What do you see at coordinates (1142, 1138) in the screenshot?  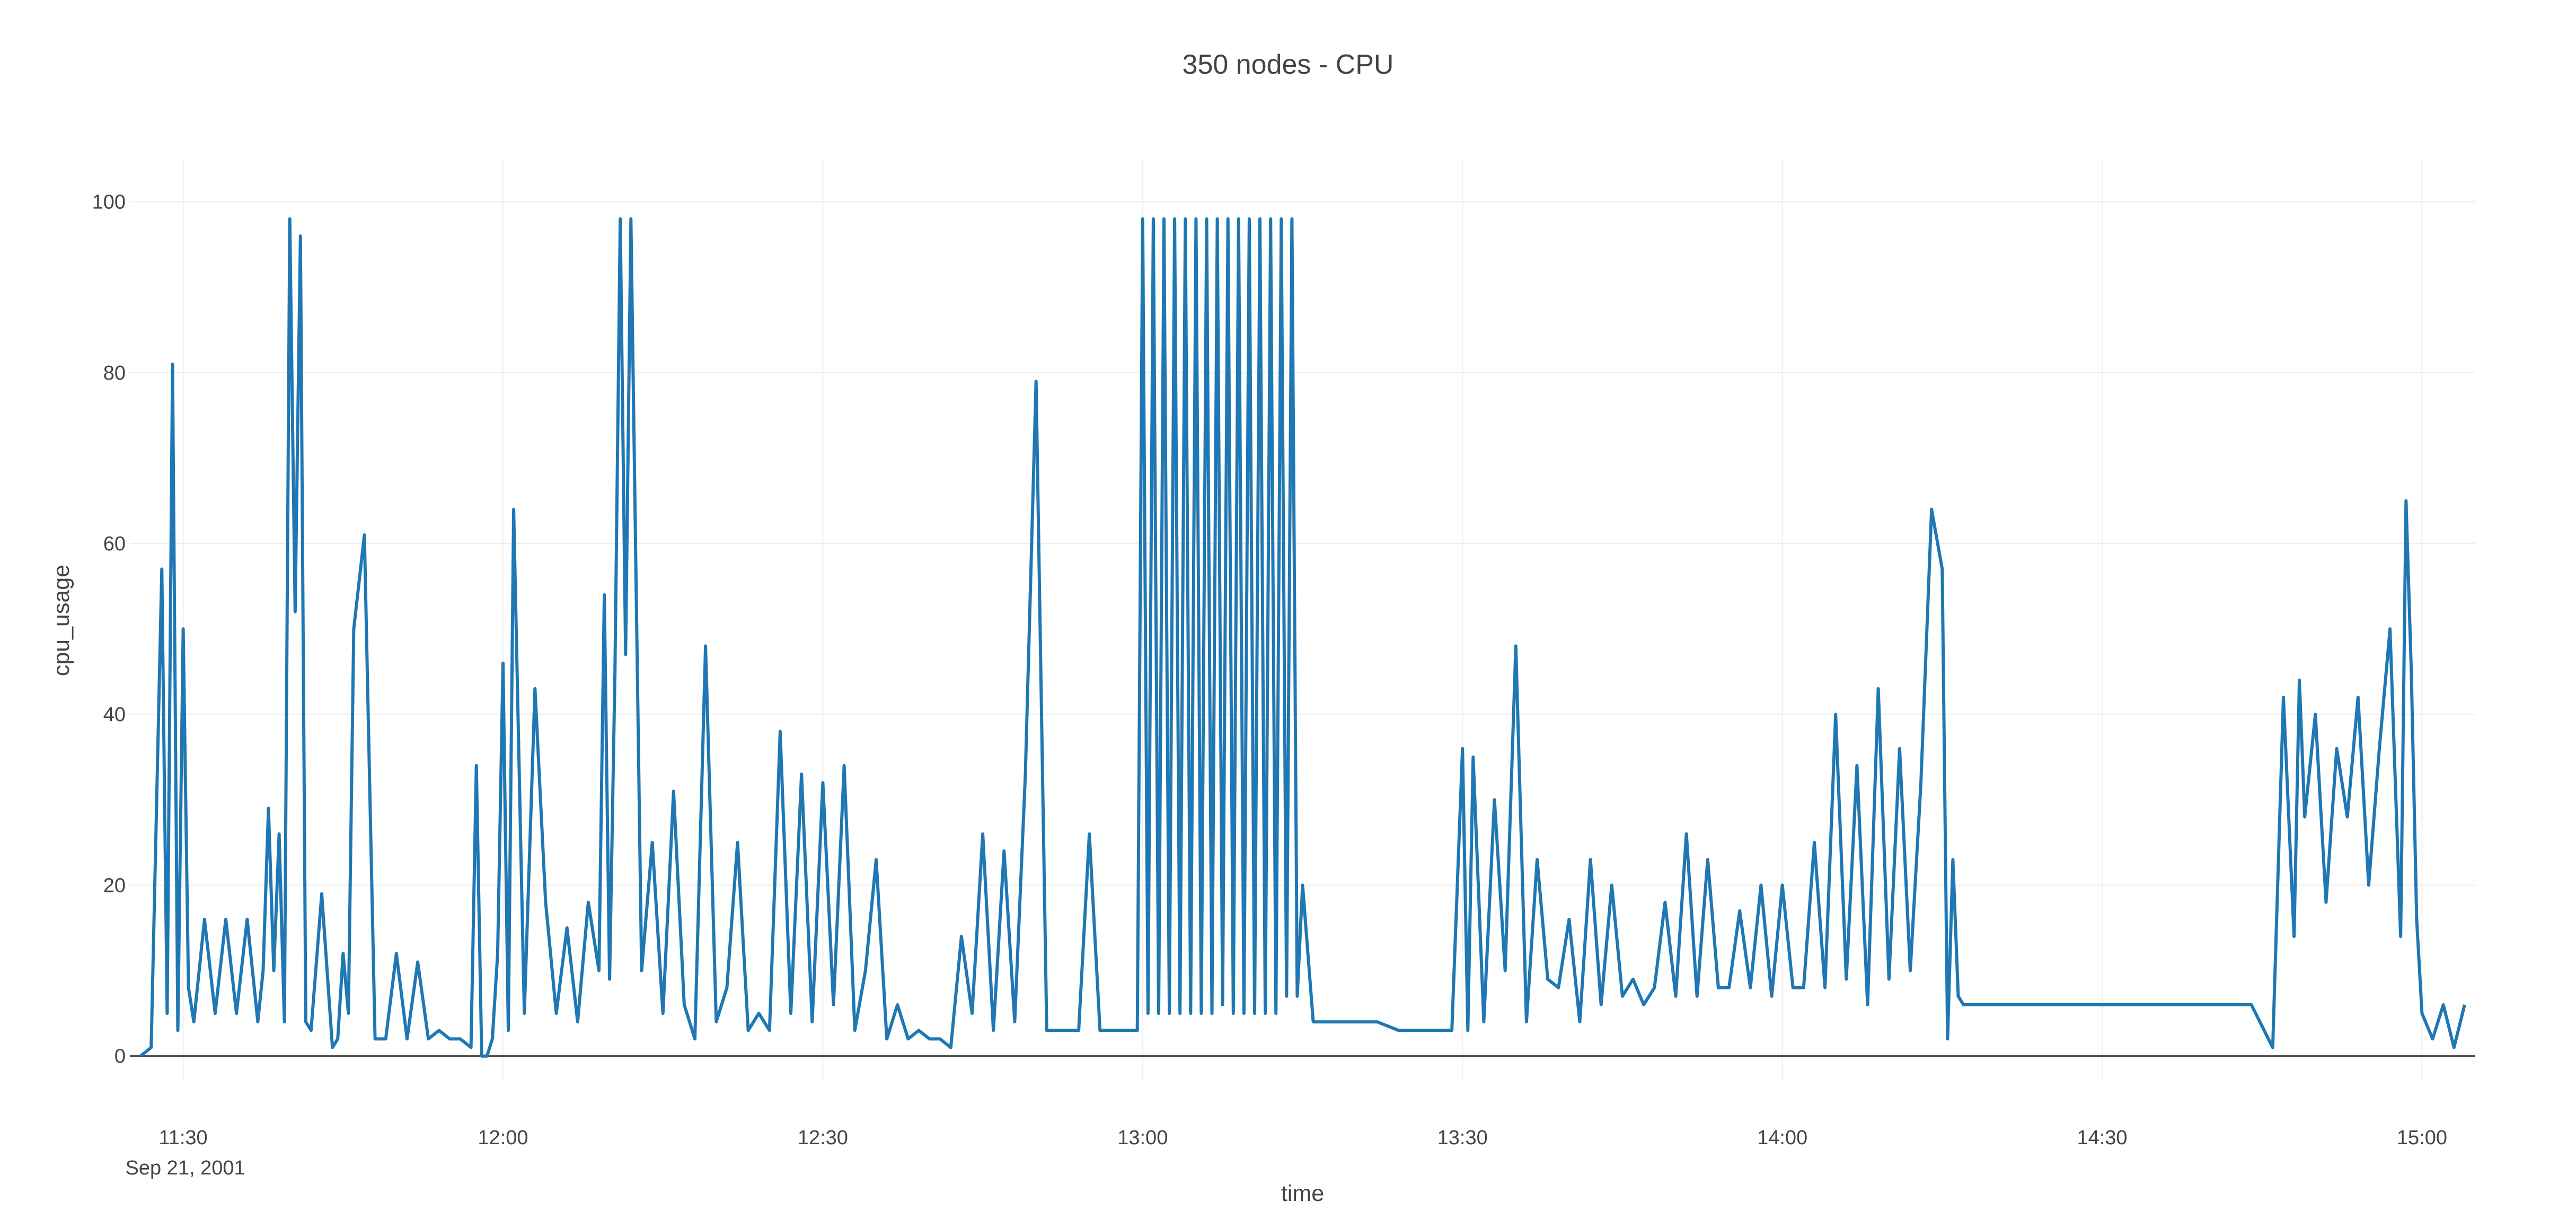 I see `x-tick-label: 13:00` at bounding box center [1142, 1138].